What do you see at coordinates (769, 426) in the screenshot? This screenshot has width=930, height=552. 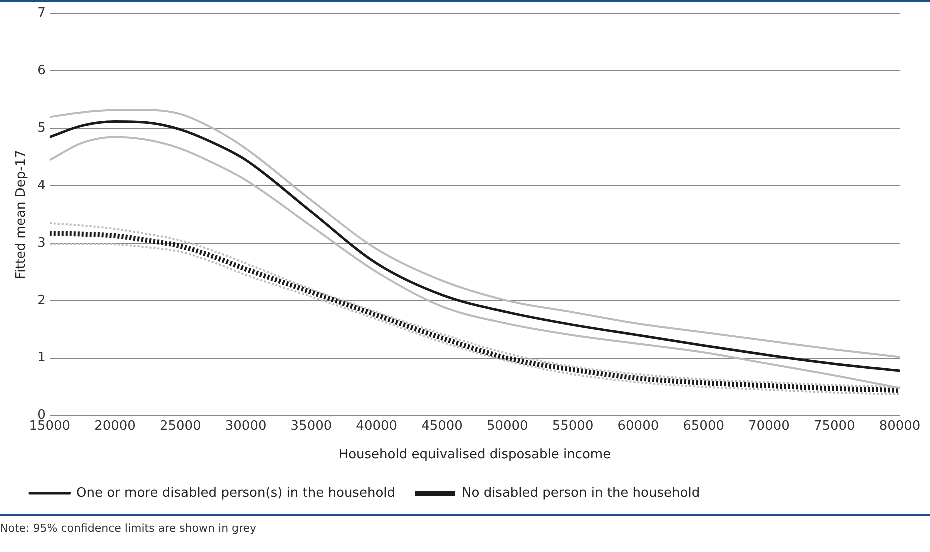 I see `x-tick-label: 70000` at bounding box center [769, 426].